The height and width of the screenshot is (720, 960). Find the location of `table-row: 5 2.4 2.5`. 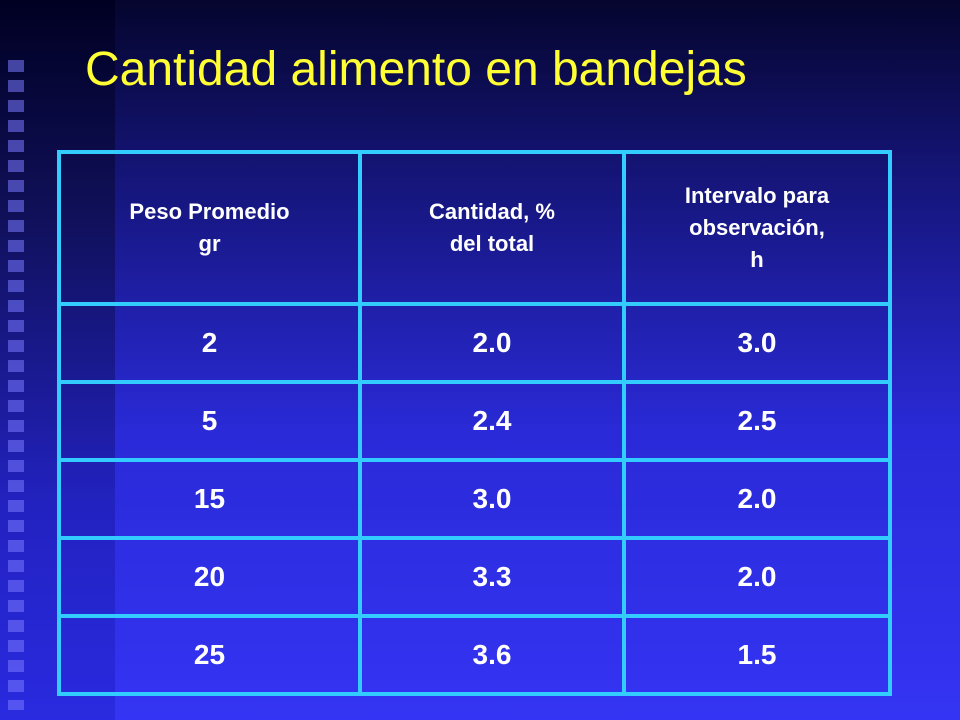

table-row: 5 2.4 2.5 is located at coordinates (474, 421).